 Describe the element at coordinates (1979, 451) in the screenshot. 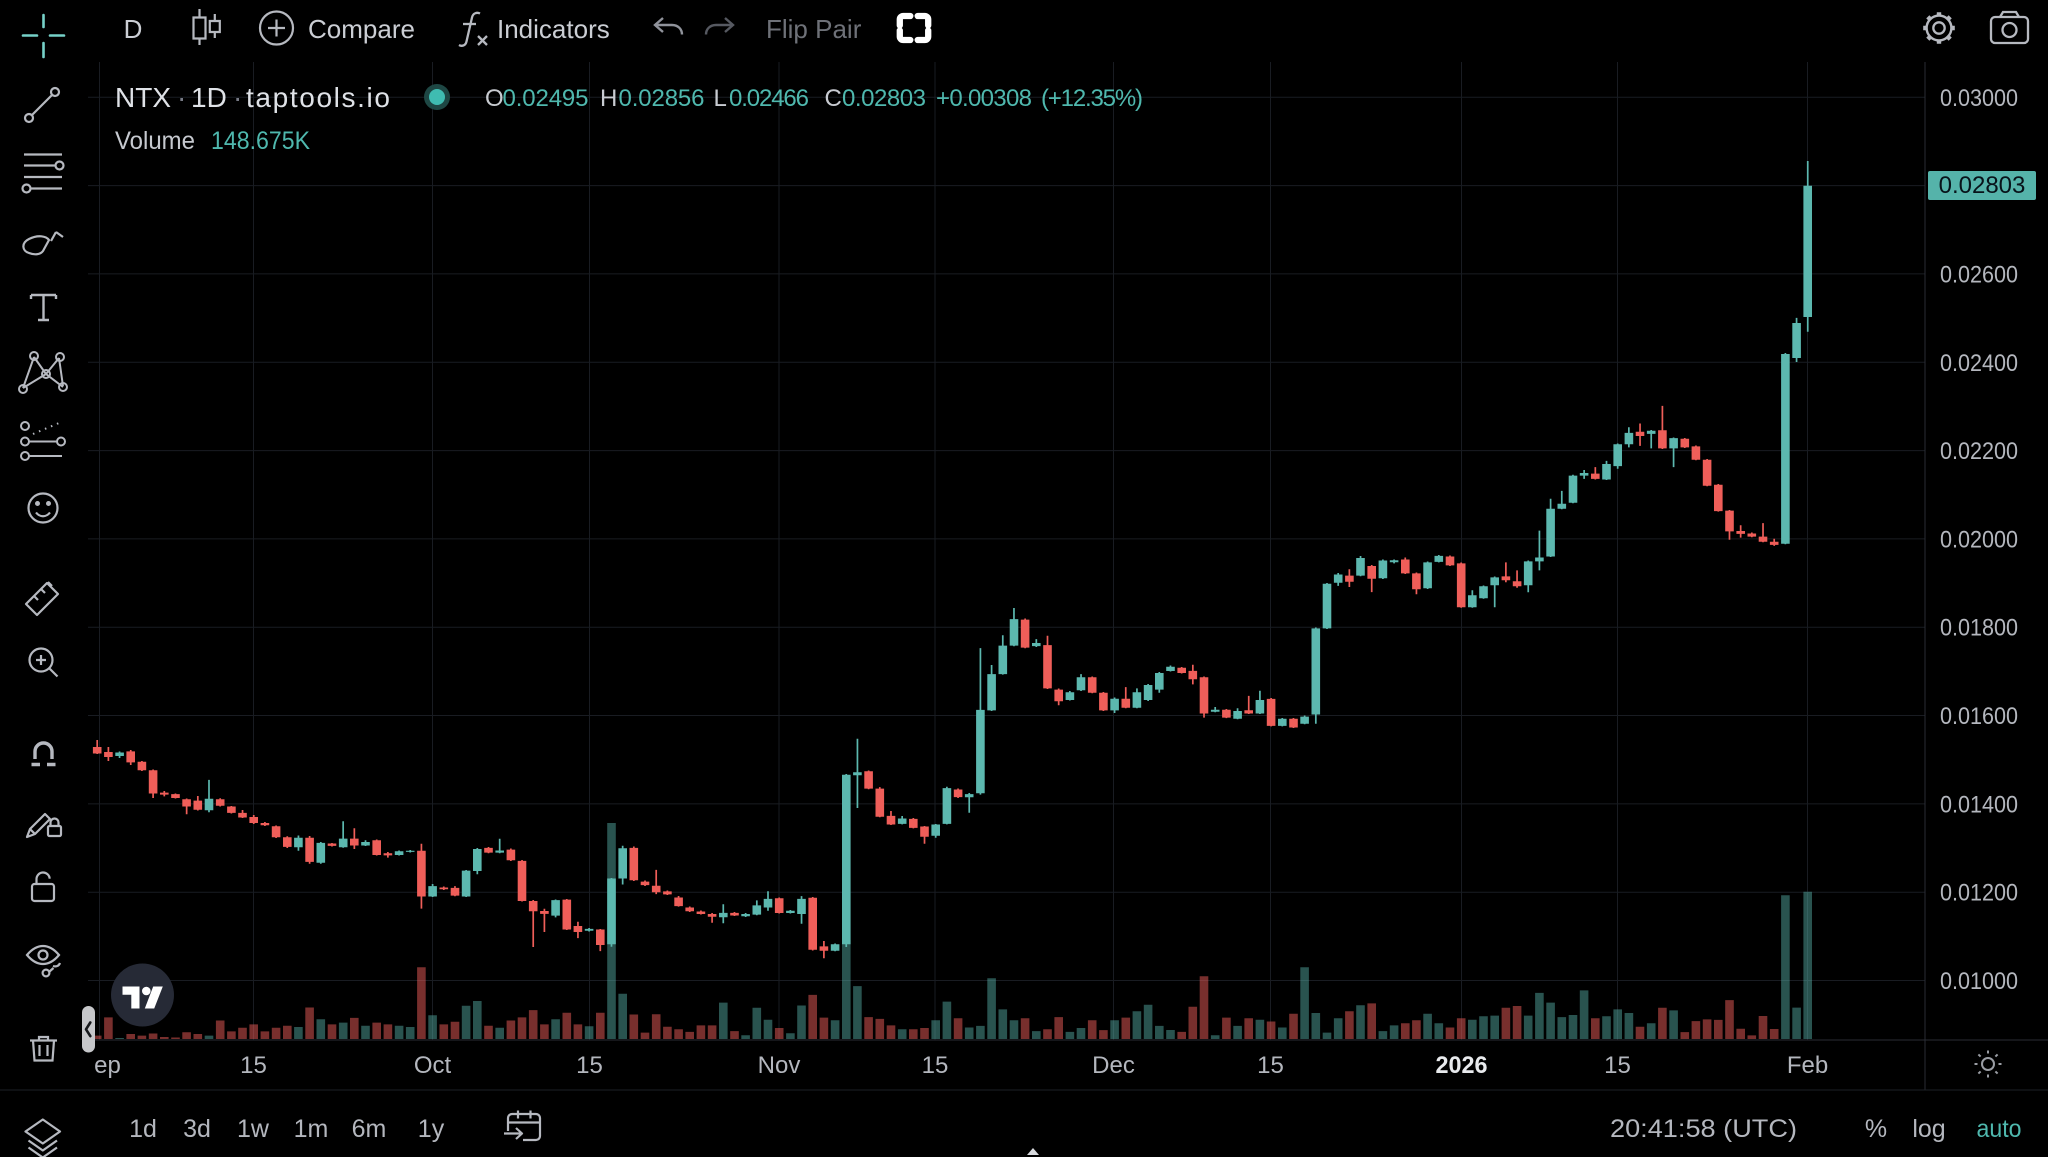

I see `svg-text: 0.02200` at that location.